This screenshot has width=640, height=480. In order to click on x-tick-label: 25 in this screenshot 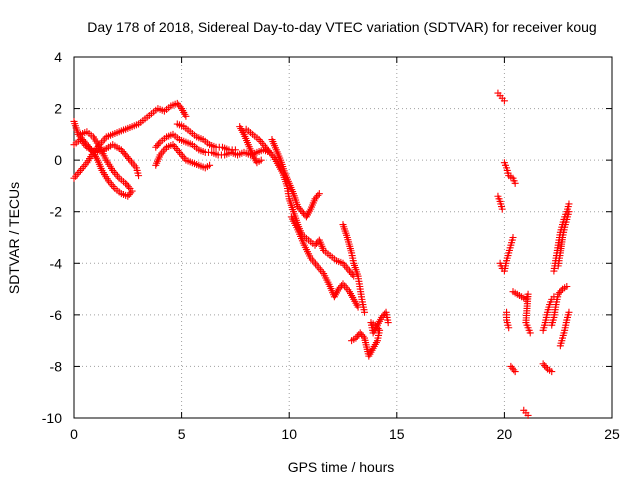, I will do `click(612, 434)`.